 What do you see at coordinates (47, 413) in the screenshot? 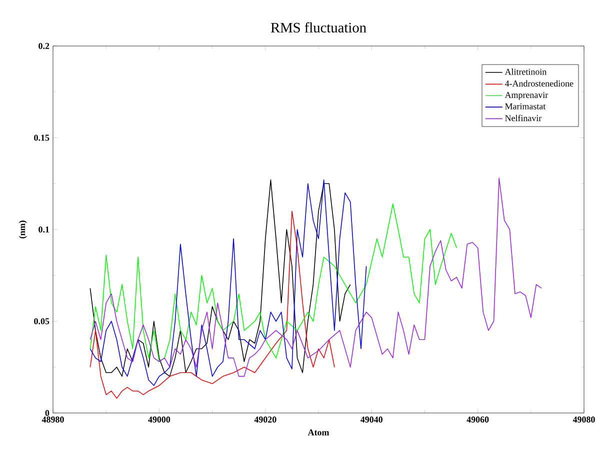
I see `y-tick-label: 0` at bounding box center [47, 413].